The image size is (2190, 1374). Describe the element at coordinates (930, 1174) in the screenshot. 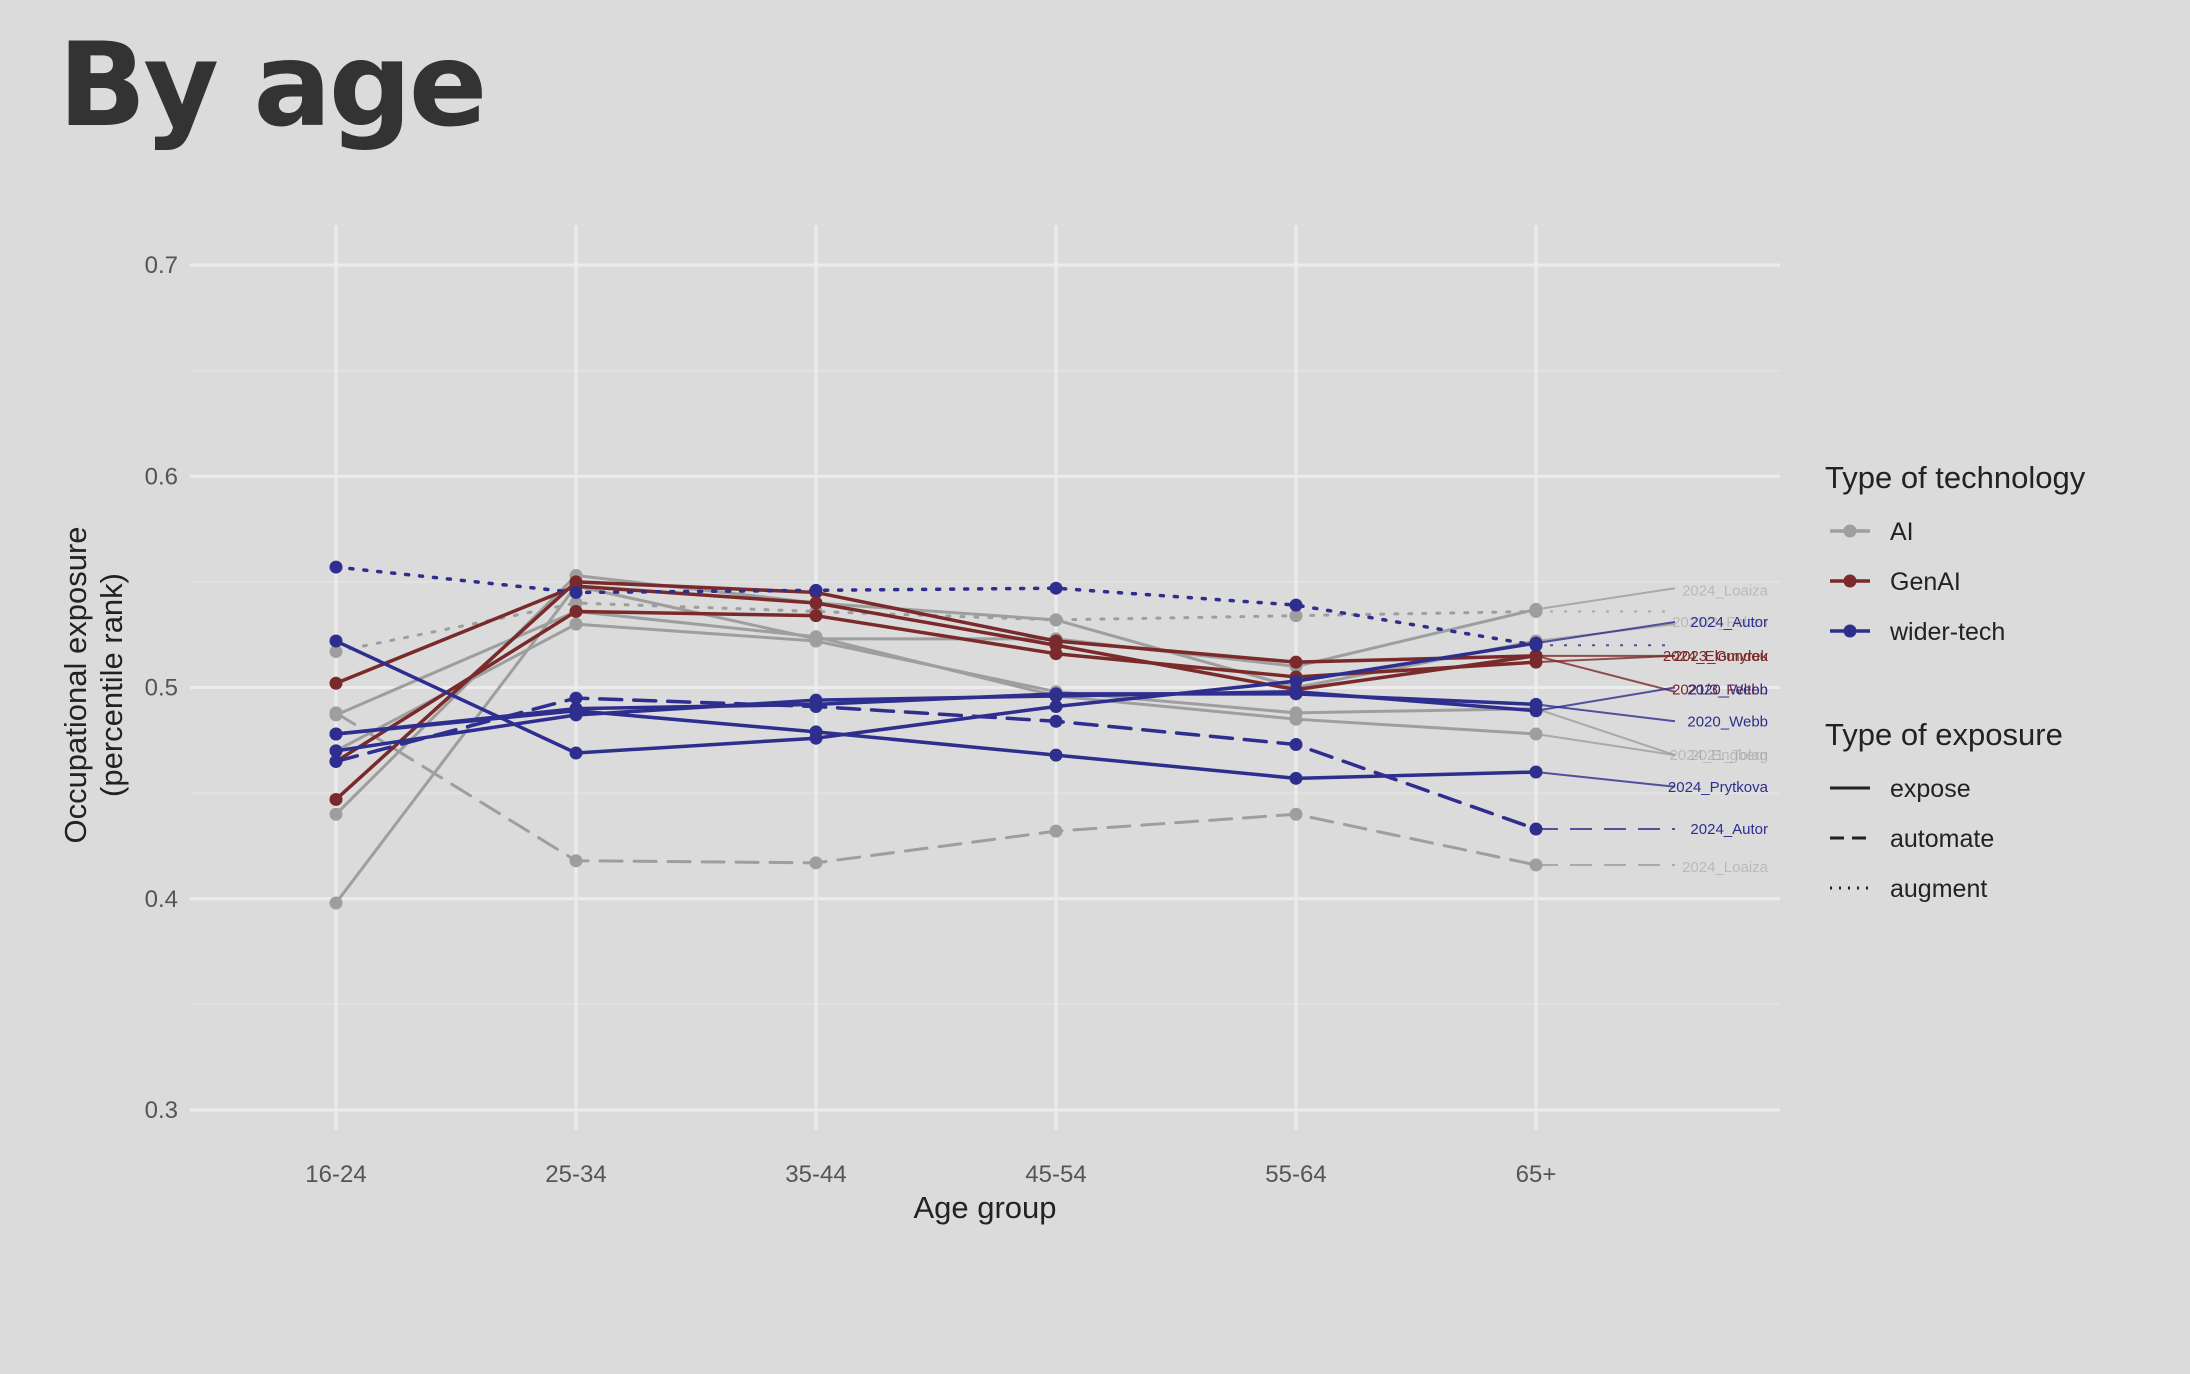

I see `x-axis-ticks: 16-24 25-34 35-44 45-54 55-64 65+` at that location.